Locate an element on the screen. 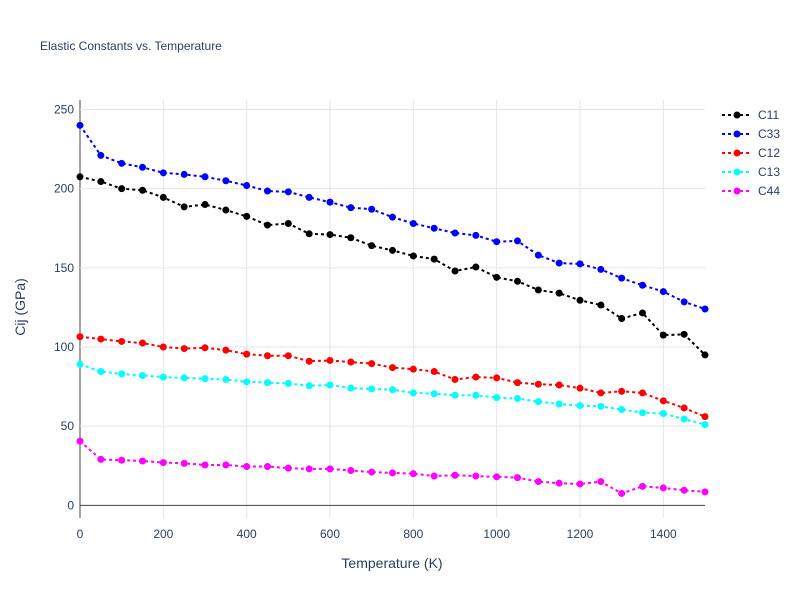  legend-item-c44: C44 is located at coordinates (751, 191).